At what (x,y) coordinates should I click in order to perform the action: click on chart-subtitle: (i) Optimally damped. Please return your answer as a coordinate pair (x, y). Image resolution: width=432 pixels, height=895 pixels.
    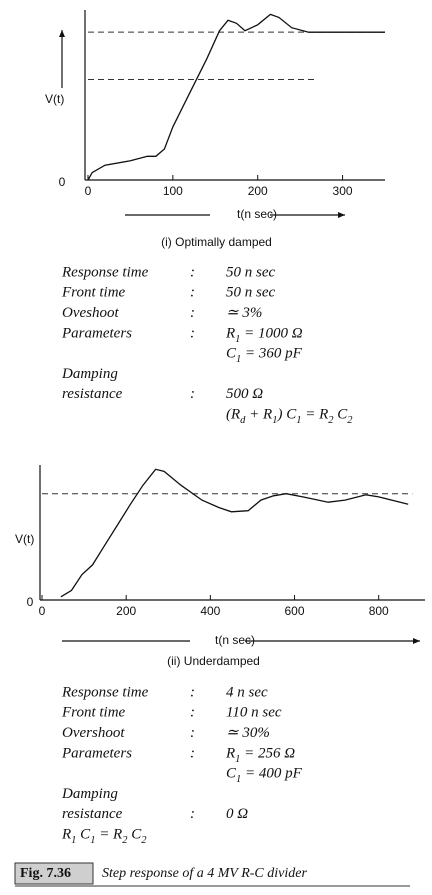
    Looking at the image, I should click on (216, 242).